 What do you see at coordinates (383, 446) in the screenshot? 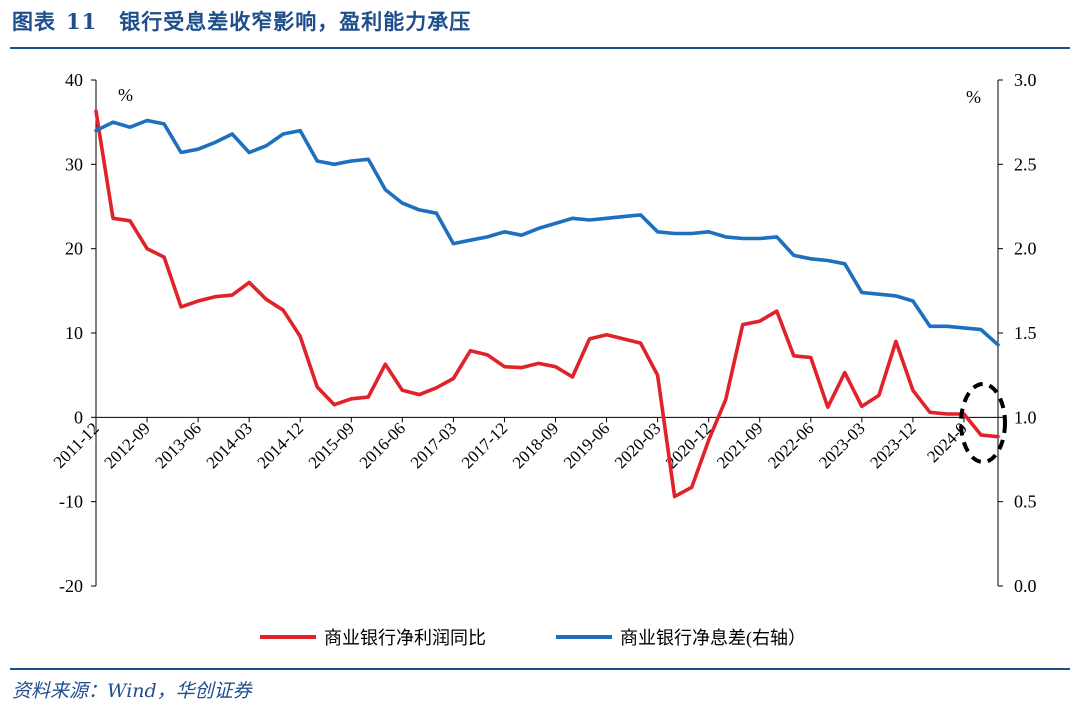
I see `x-tick-label: 2016-06` at bounding box center [383, 446].